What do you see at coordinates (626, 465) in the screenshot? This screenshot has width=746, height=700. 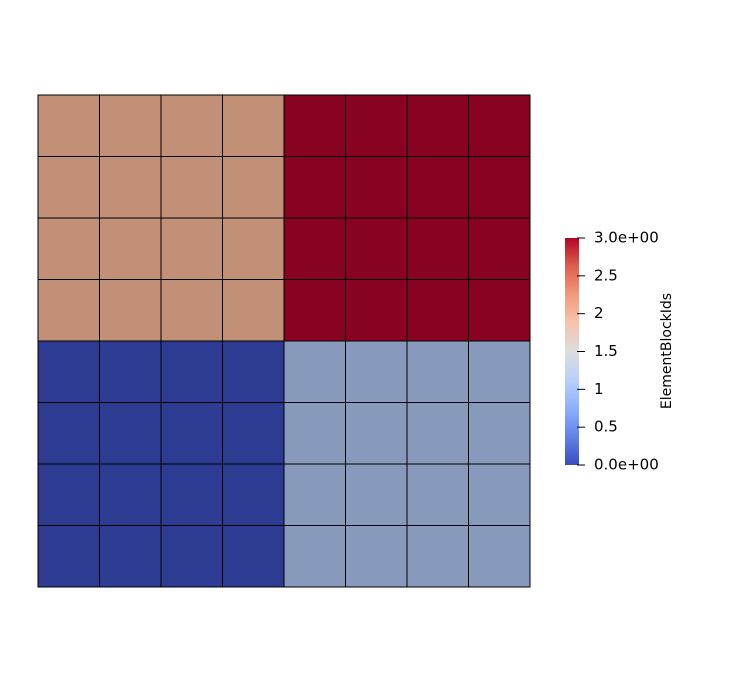 I see `colorbar-tick-label: 0.0e+00` at bounding box center [626, 465].